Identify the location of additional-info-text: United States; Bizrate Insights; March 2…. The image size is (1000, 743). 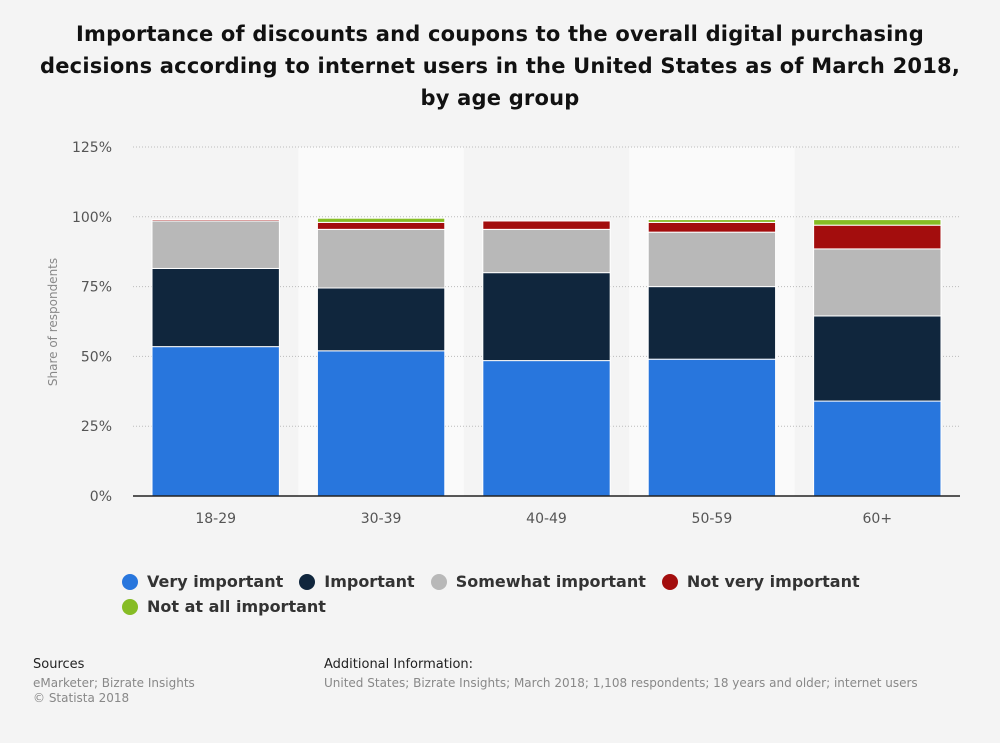
(621, 683).